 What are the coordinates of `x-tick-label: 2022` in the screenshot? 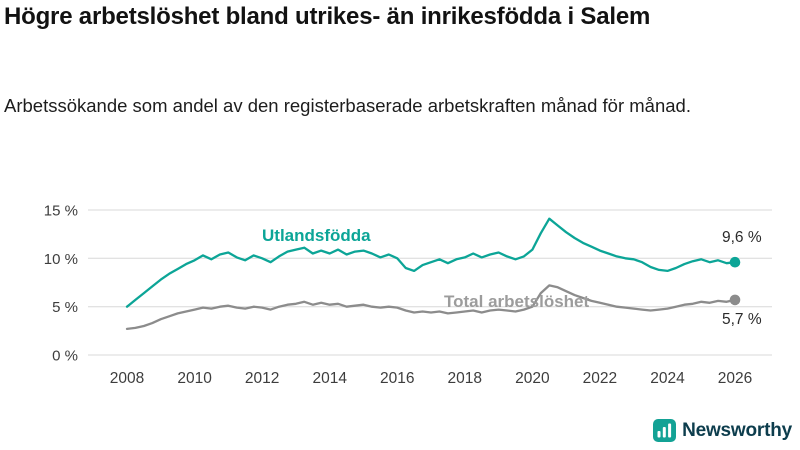 It's located at (600, 378).